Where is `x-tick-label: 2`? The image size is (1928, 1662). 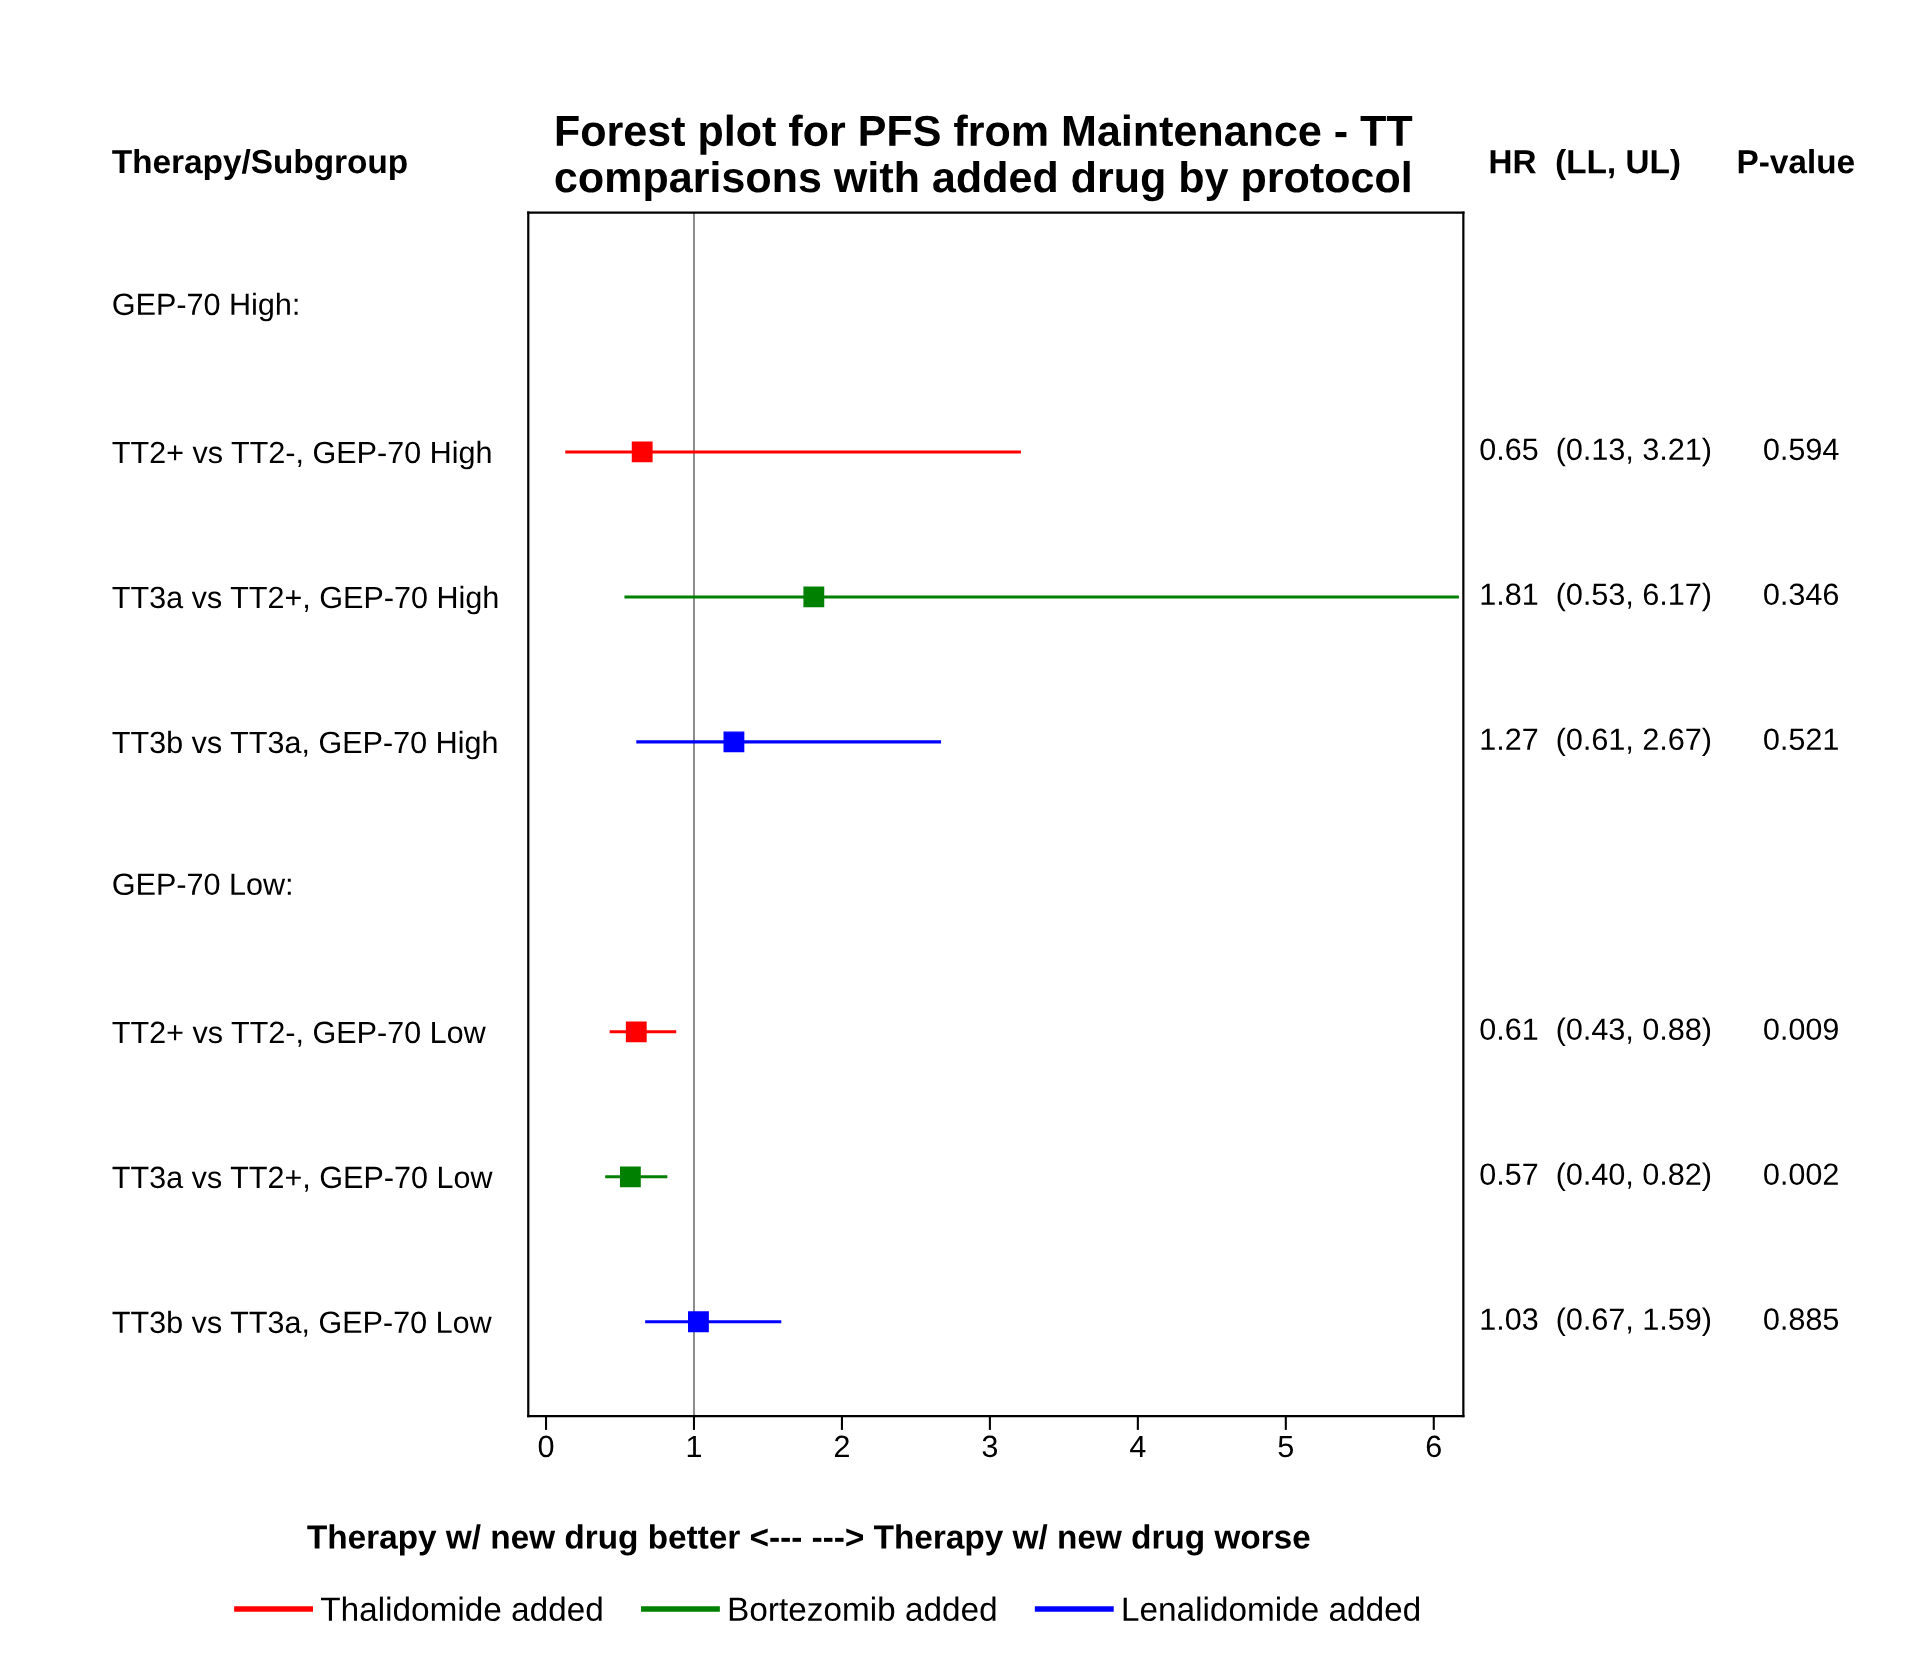
x-tick-label: 2 is located at coordinates (841, 1446).